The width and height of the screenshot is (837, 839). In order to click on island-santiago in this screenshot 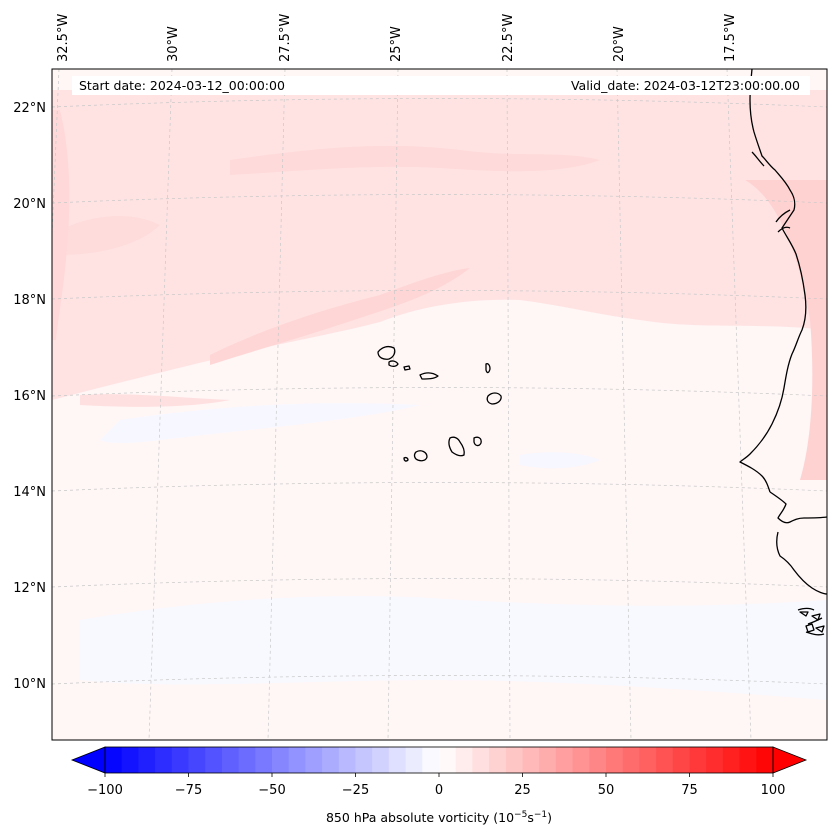, I will do `click(456, 446)`.